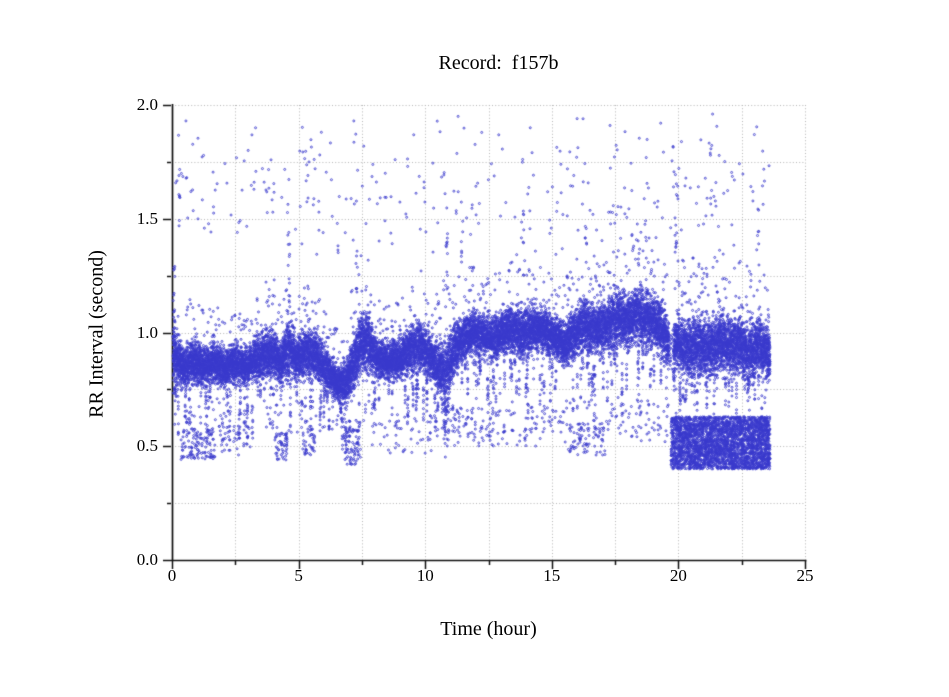 The width and height of the screenshot is (949, 697). Describe the element at coordinates (425, 575) in the screenshot. I see `x-tick-label: 10` at that location.